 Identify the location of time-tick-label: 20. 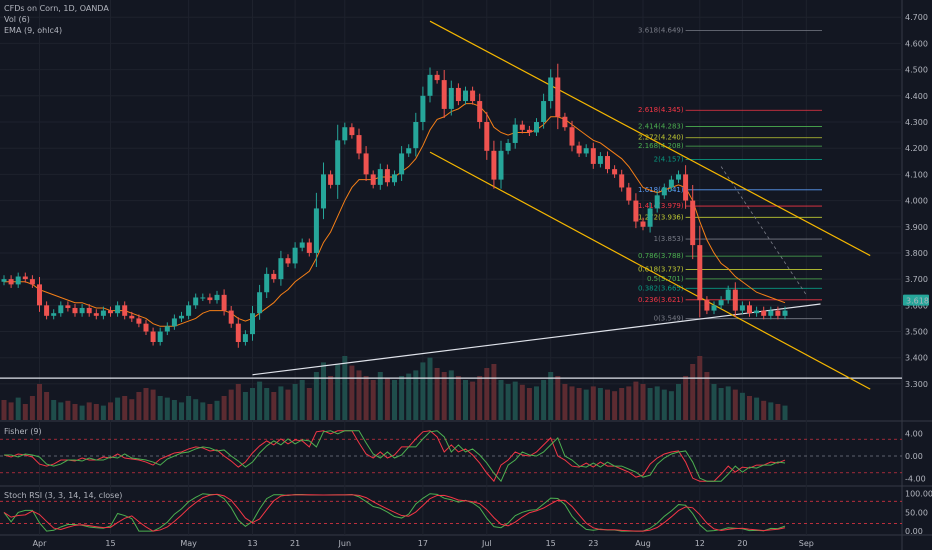
(742, 543).